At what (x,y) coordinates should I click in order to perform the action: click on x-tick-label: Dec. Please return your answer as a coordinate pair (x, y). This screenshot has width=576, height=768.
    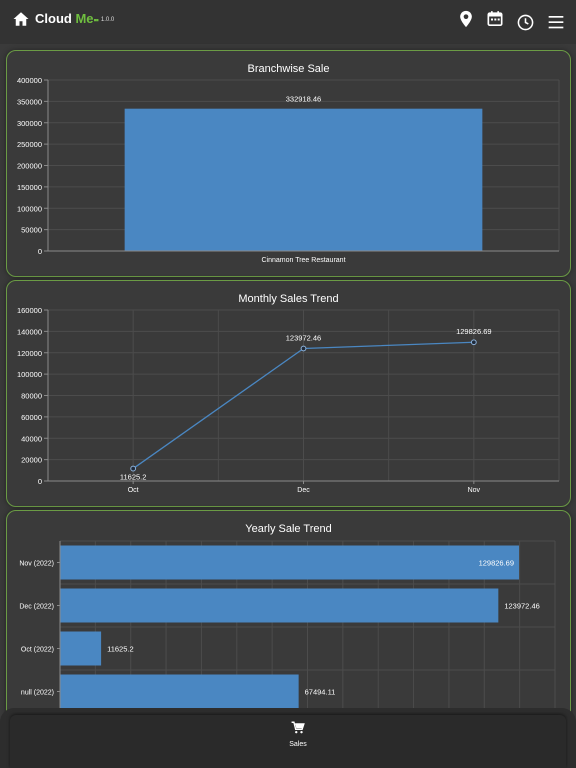
    Looking at the image, I should click on (303, 490).